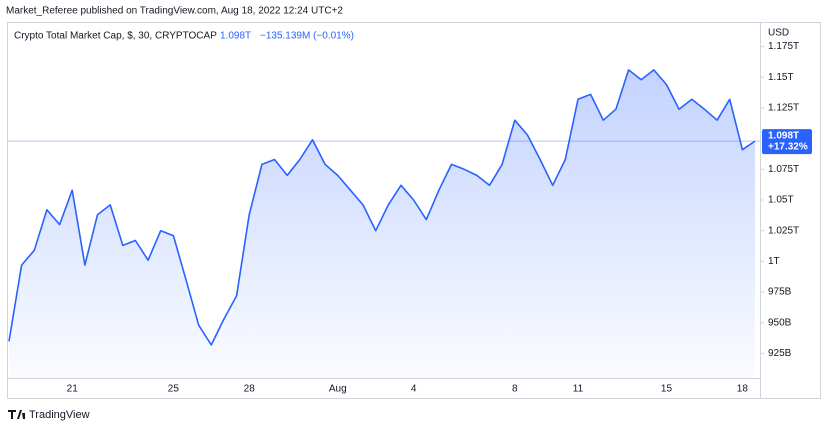 Image resolution: width=828 pixels, height=431 pixels. Describe the element at coordinates (414, 389) in the screenshot. I see `x-tick-label: 4` at that location.